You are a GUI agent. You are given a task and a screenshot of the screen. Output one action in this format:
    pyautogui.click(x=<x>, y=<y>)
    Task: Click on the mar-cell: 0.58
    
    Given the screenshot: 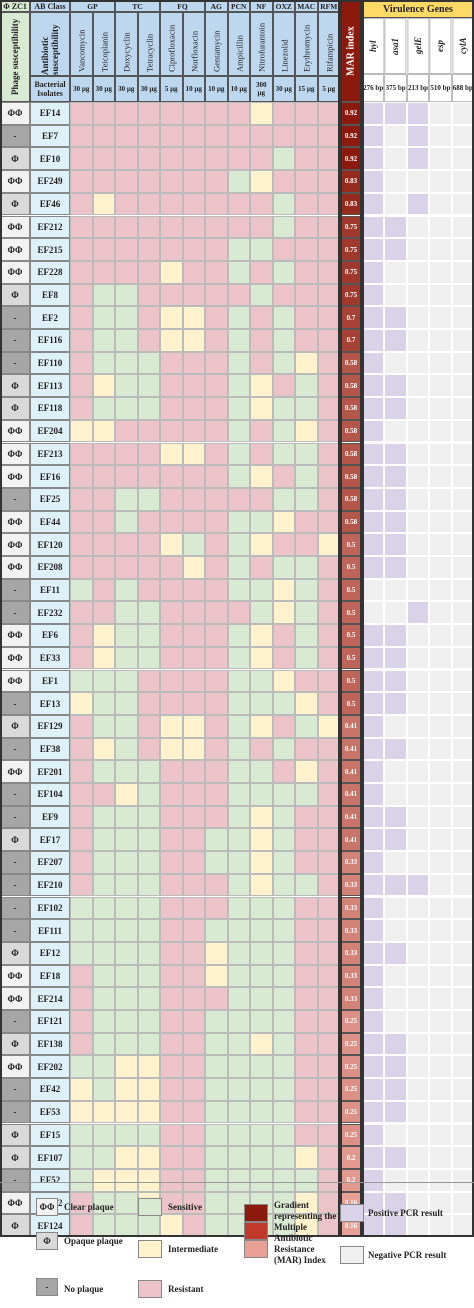 What is the action you would take?
    pyautogui.click(x=351, y=431)
    